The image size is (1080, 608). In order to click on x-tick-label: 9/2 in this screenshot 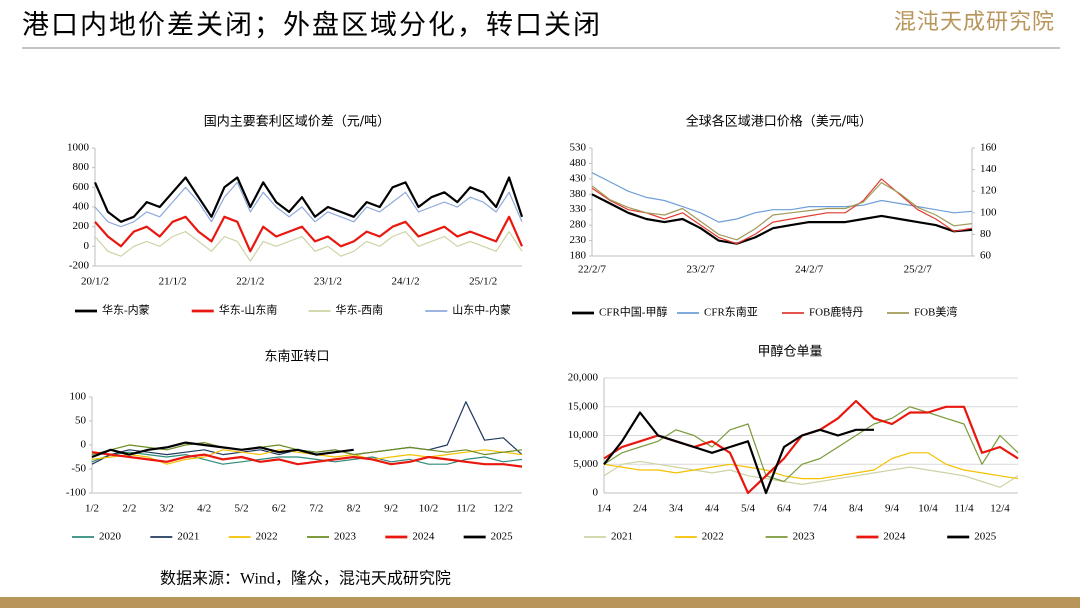, I will do `click(391, 509)`.